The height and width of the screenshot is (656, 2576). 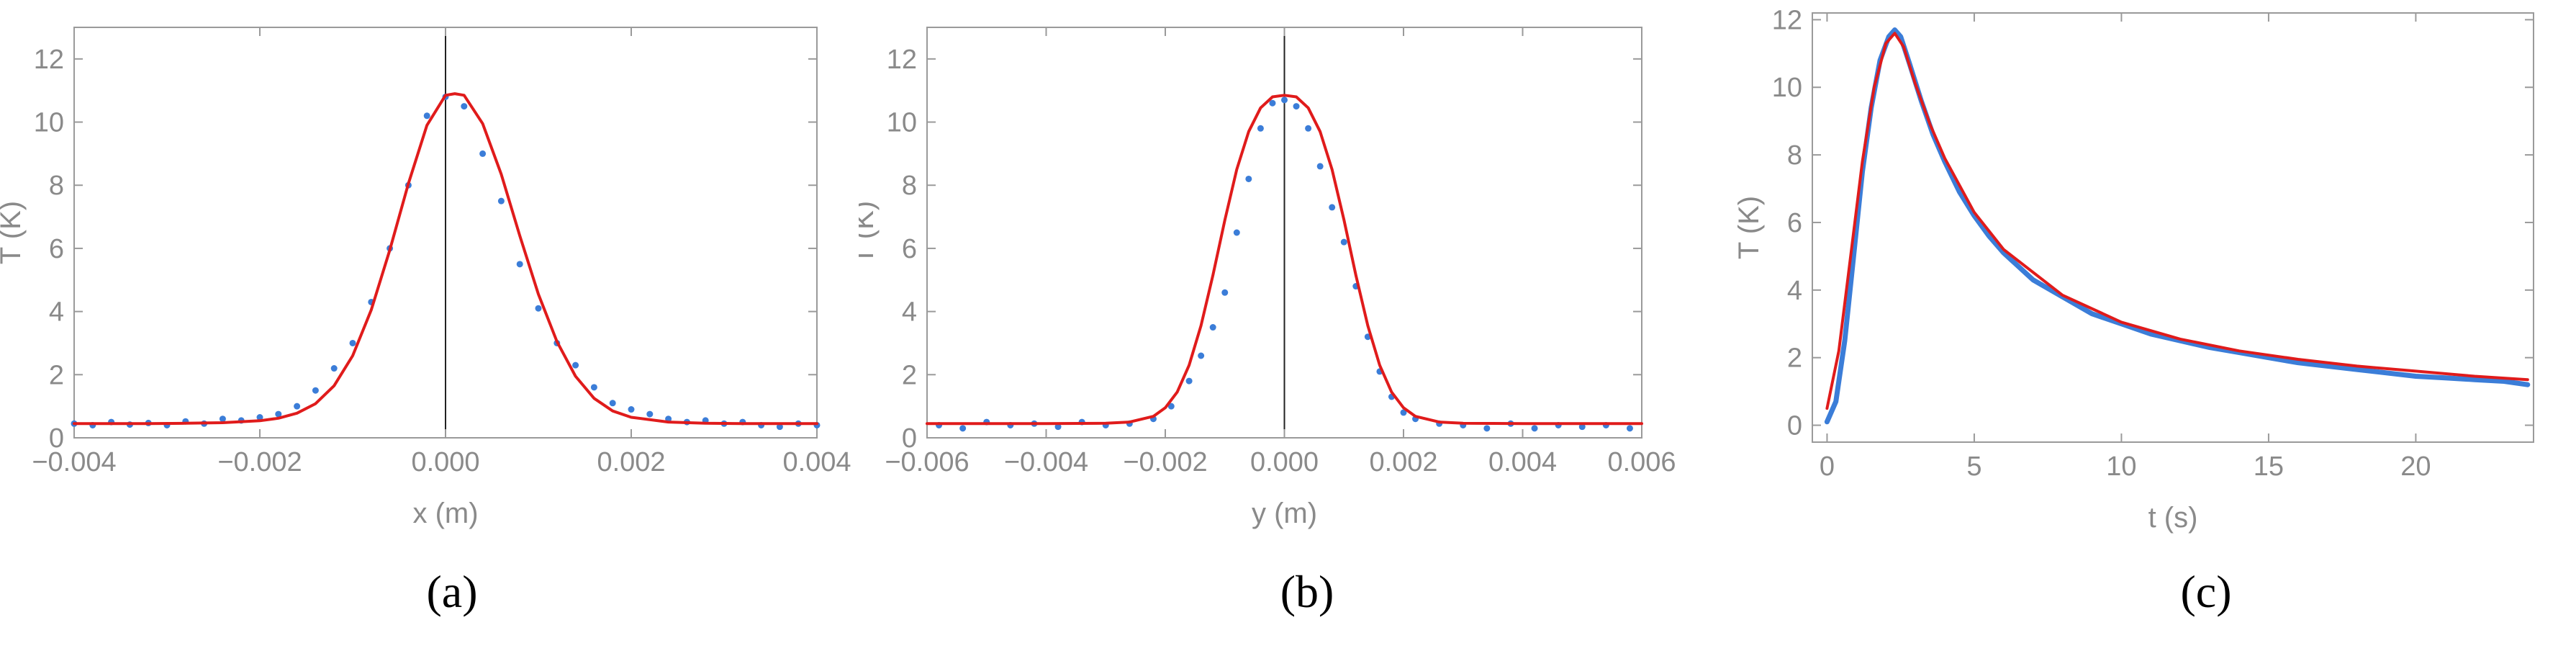 What do you see at coordinates (1641, 462) in the screenshot?
I see `chart-b-x-tick-label: 0.006` at bounding box center [1641, 462].